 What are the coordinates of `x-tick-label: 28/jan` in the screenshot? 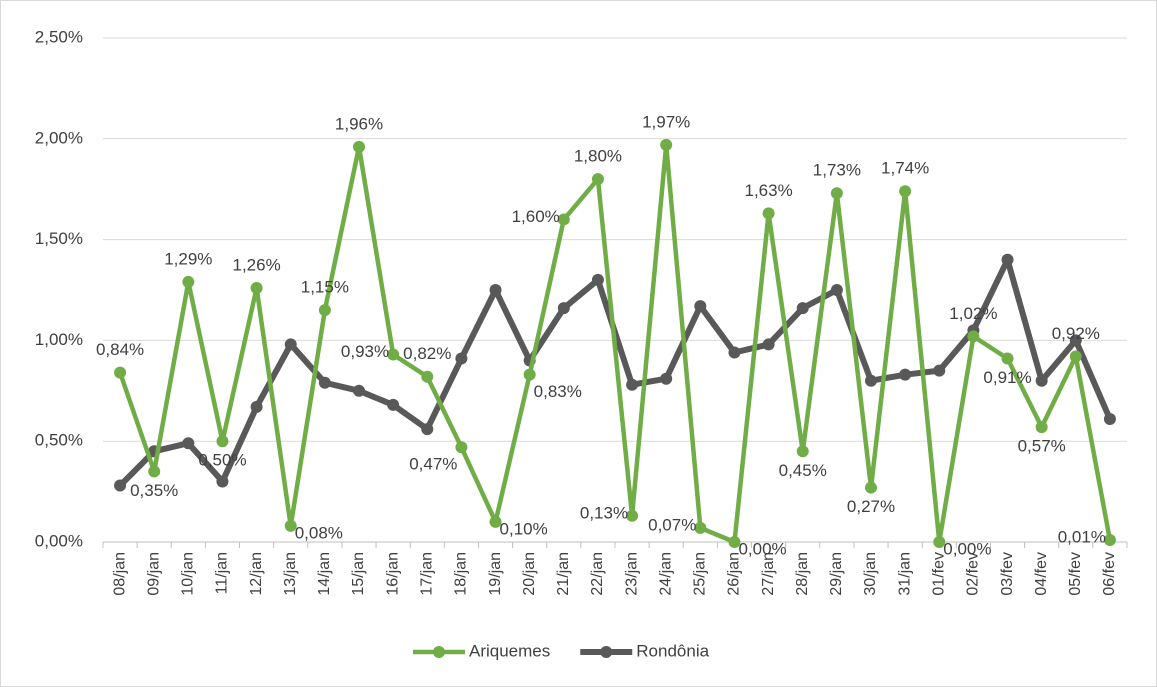 It's located at (802, 574).